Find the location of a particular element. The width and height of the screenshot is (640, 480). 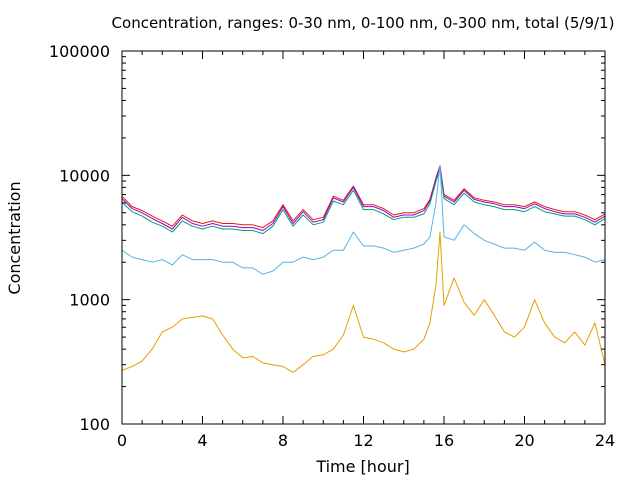

y-tick-label: 10000 is located at coordinates (84, 175).